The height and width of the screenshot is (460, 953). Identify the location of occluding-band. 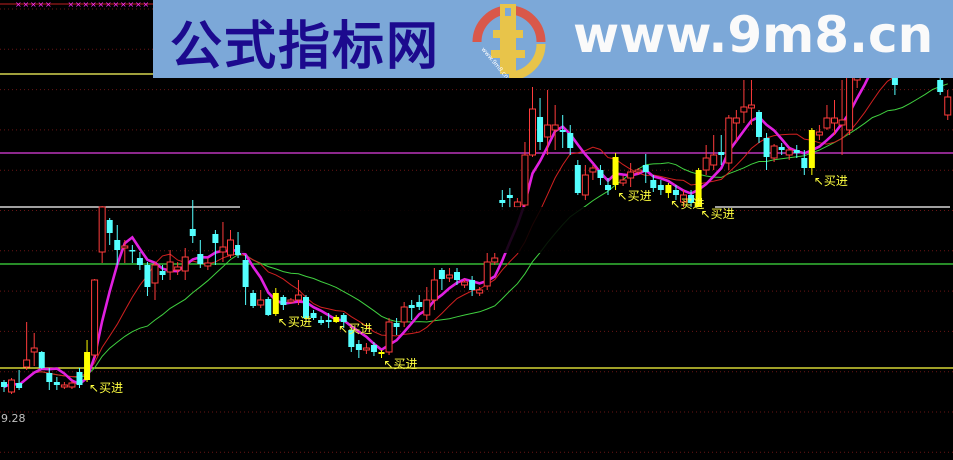
(477, 230).